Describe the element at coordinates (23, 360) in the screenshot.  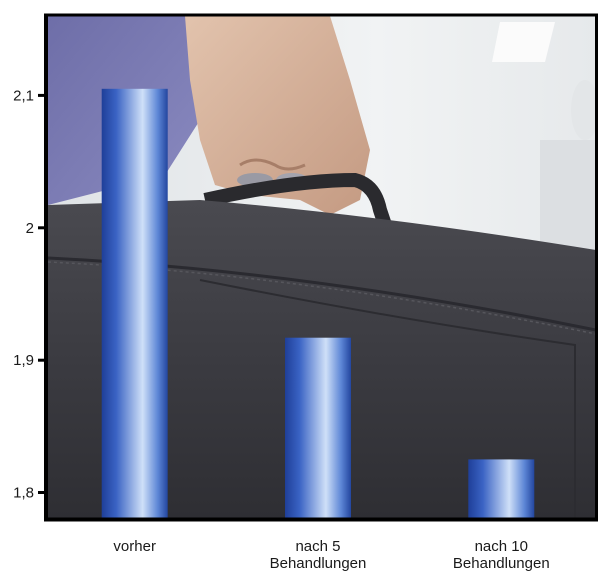
I see `y-tick-label-2: 1,9` at that location.